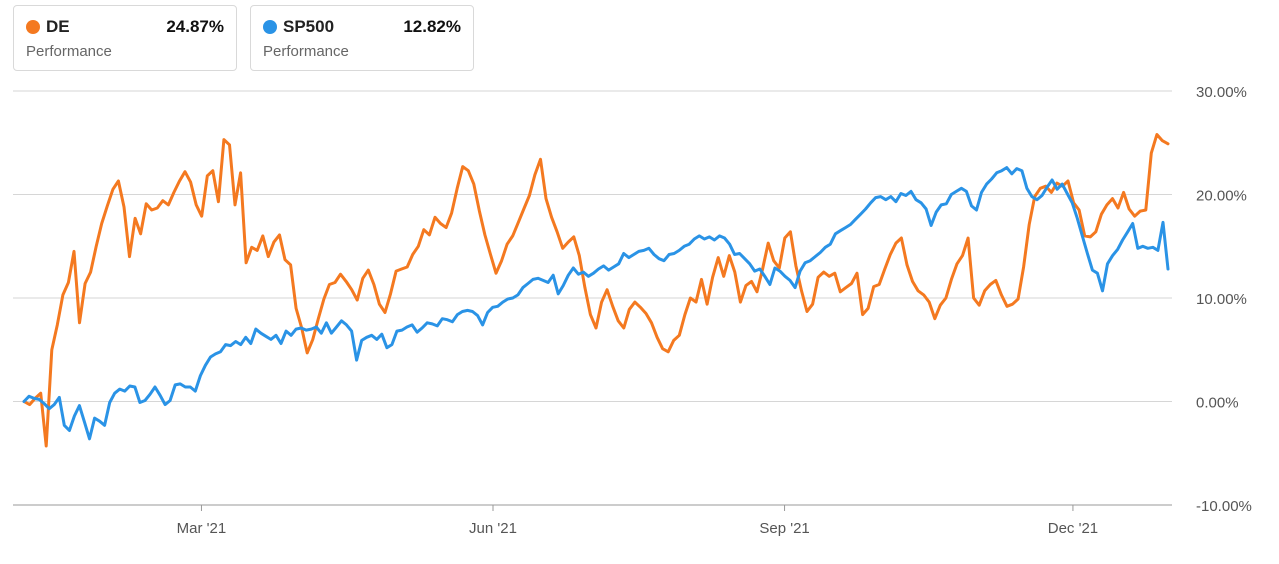 This screenshot has width=1279, height=564. Describe the element at coordinates (202, 528) in the screenshot. I see `x-tick-label: Mar '21` at that location.